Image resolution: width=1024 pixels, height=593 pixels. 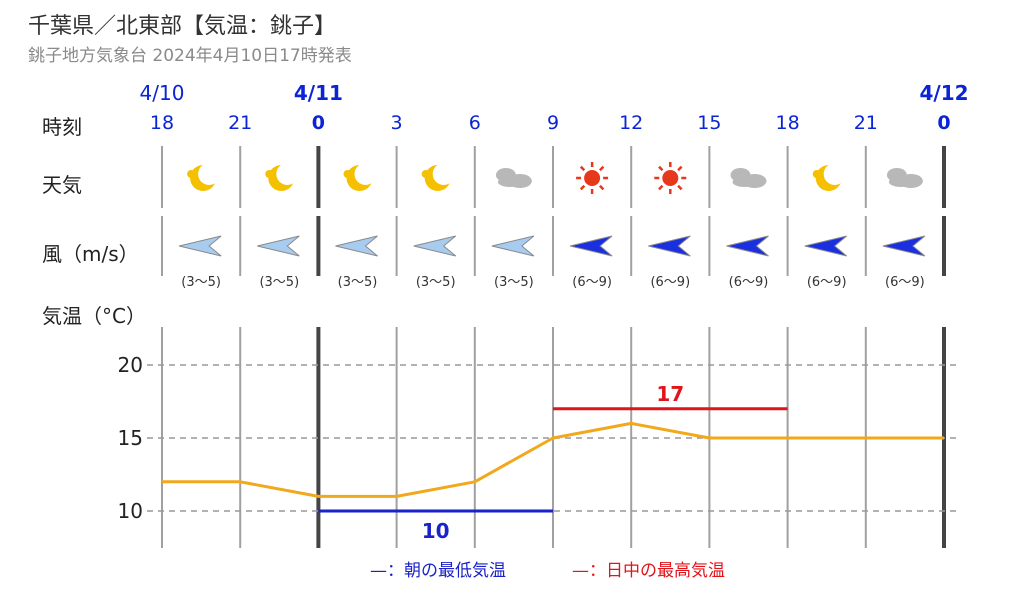 I want to click on row-label-wind: 風（m/s）, so click(x=90, y=254).